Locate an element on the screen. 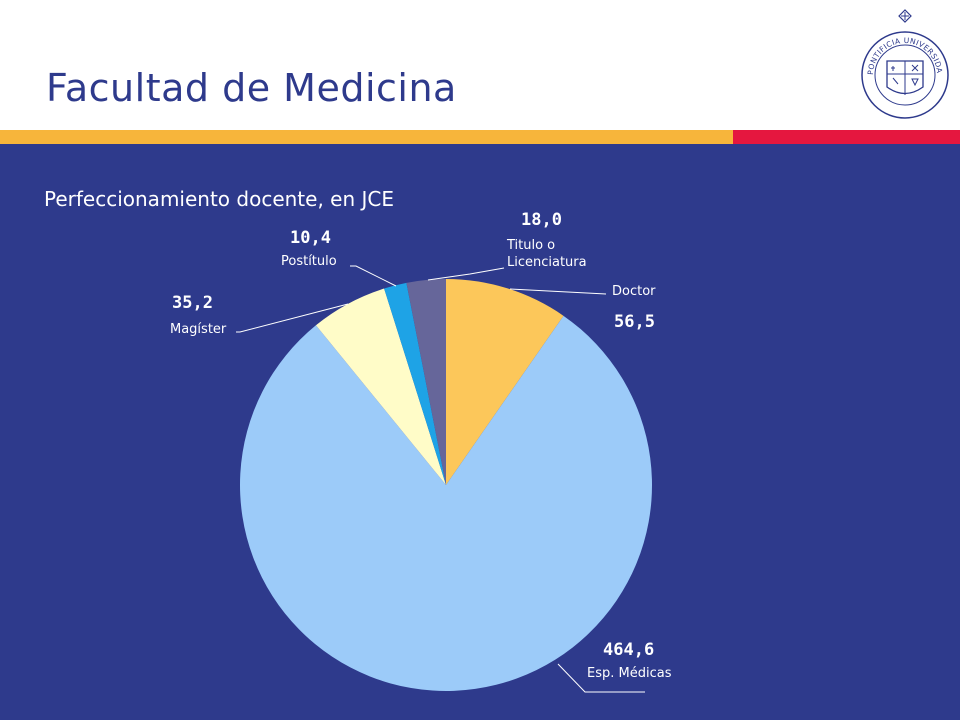  slice-label-postitulo: Postítulo is located at coordinates (309, 261).